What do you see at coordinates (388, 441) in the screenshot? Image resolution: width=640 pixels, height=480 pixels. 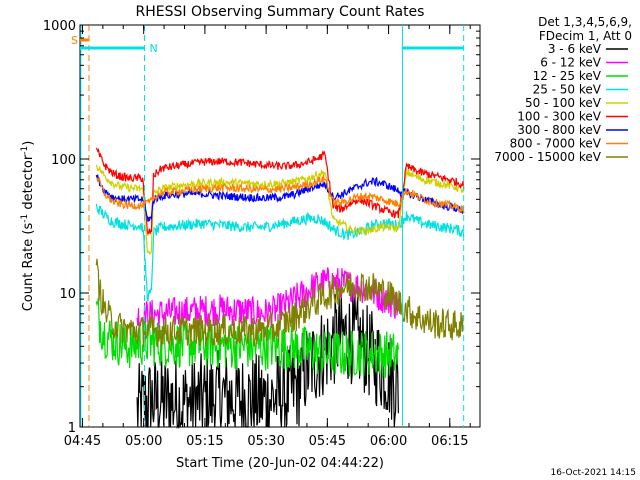 I see `x-tick-label: 06:00` at bounding box center [388, 441].